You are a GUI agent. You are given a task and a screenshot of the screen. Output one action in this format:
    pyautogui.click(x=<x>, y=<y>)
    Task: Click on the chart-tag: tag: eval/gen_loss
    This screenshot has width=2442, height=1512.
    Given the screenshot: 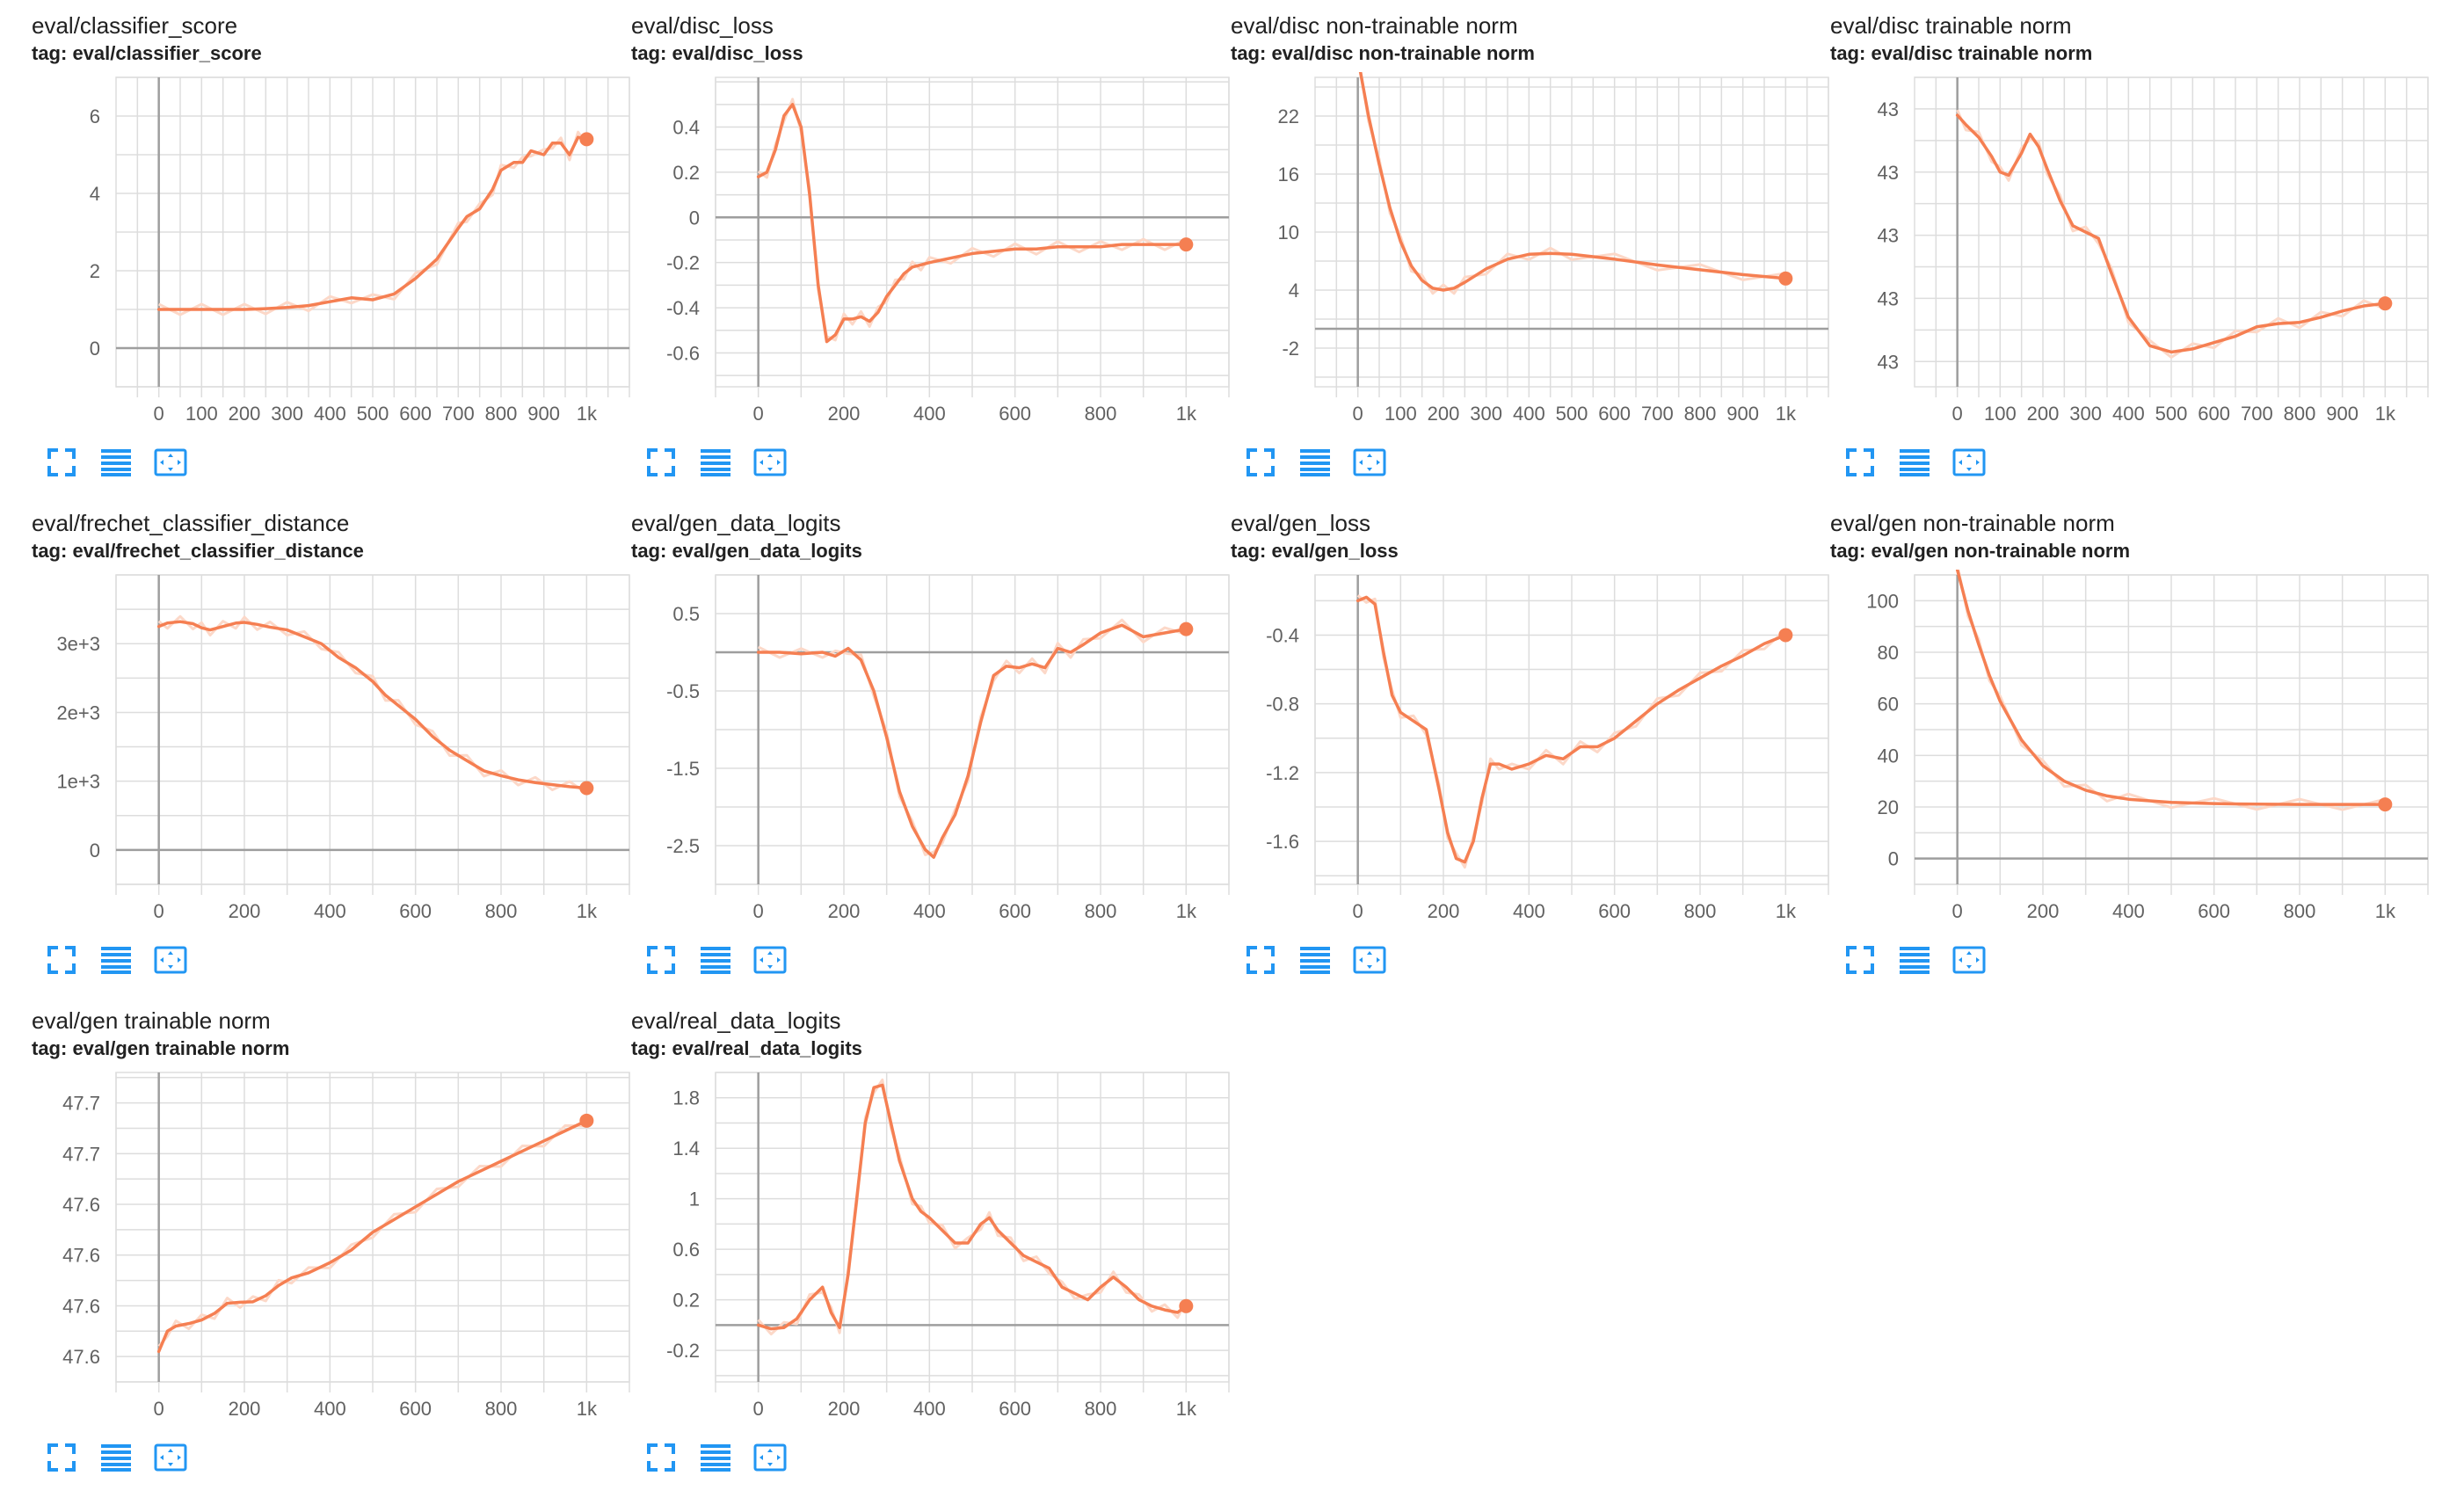 What is the action you would take?
    pyautogui.click(x=1315, y=551)
    